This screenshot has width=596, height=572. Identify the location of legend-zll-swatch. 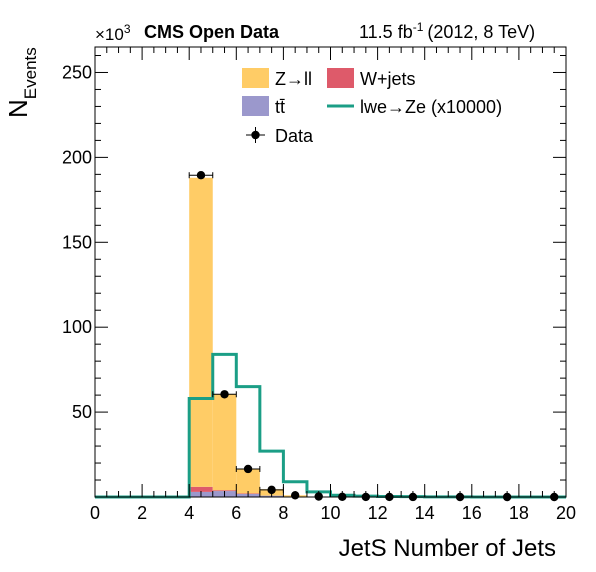
(255, 78).